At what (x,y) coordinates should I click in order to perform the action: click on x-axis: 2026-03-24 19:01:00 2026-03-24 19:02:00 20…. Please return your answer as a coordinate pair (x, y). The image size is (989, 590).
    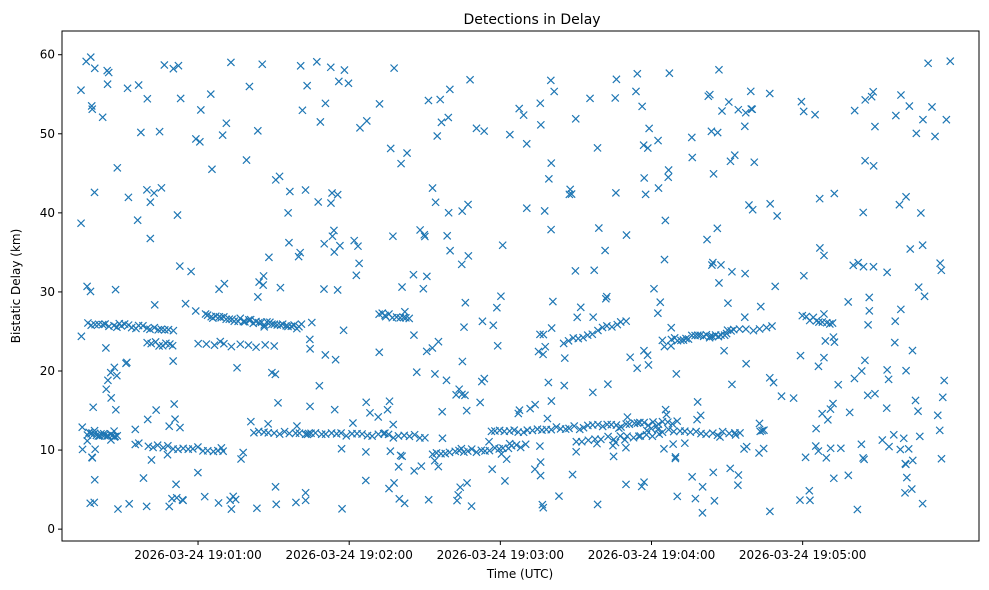
    Looking at the image, I should click on (500, 551).